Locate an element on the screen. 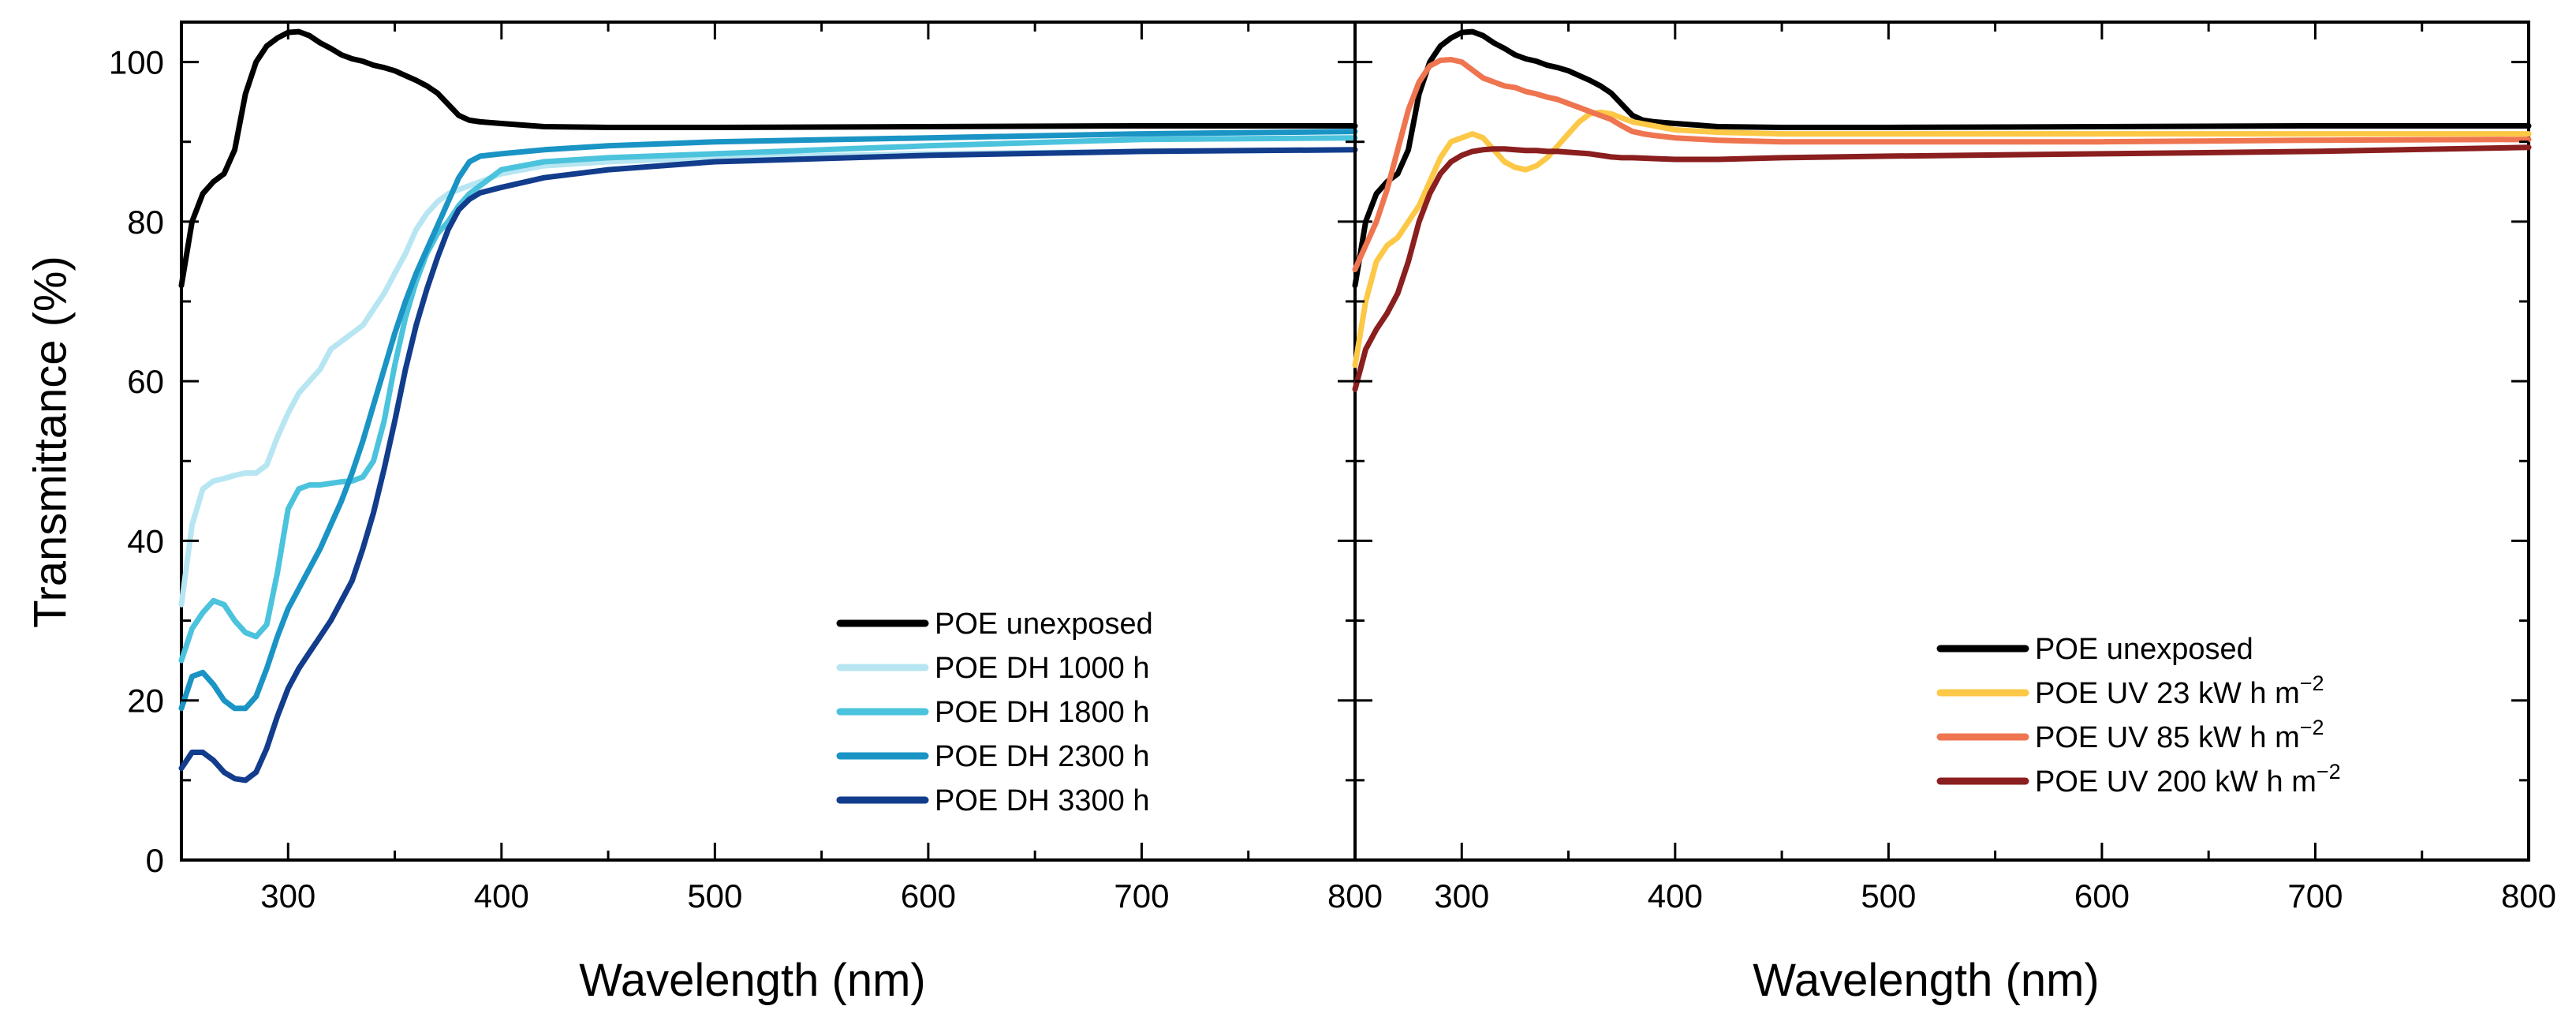 This screenshot has width=2576, height=1036. legend-label: POE UV 23 kW h m−2 is located at coordinates (2179, 690).